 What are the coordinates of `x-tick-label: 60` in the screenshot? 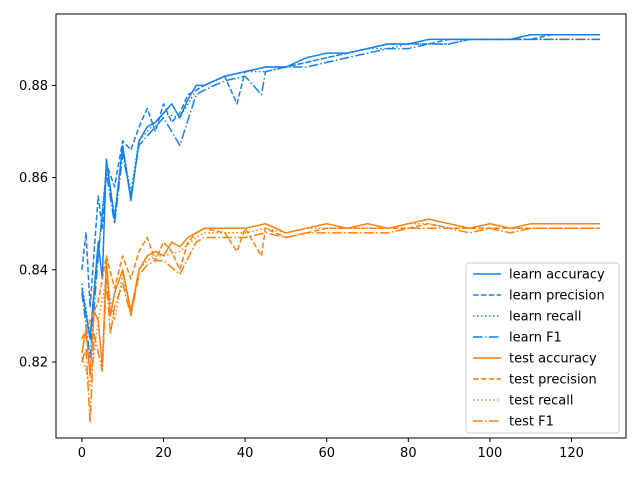 It's located at (326, 453).